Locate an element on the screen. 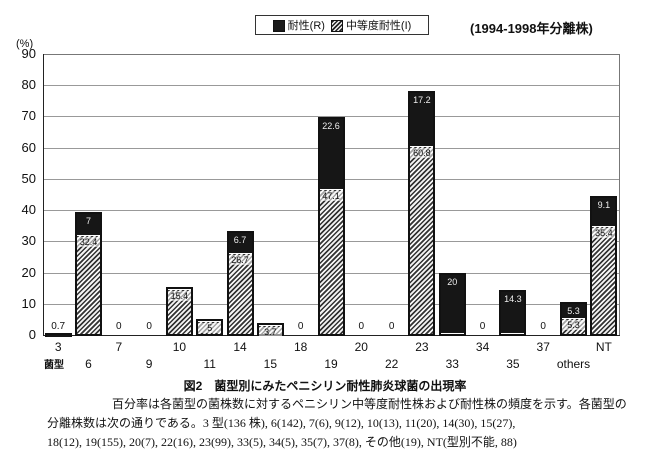 The width and height of the screenshot is (650, 463). legend-item-intermediate: 中等度耐性(I) is located at coordinates (370, 25).